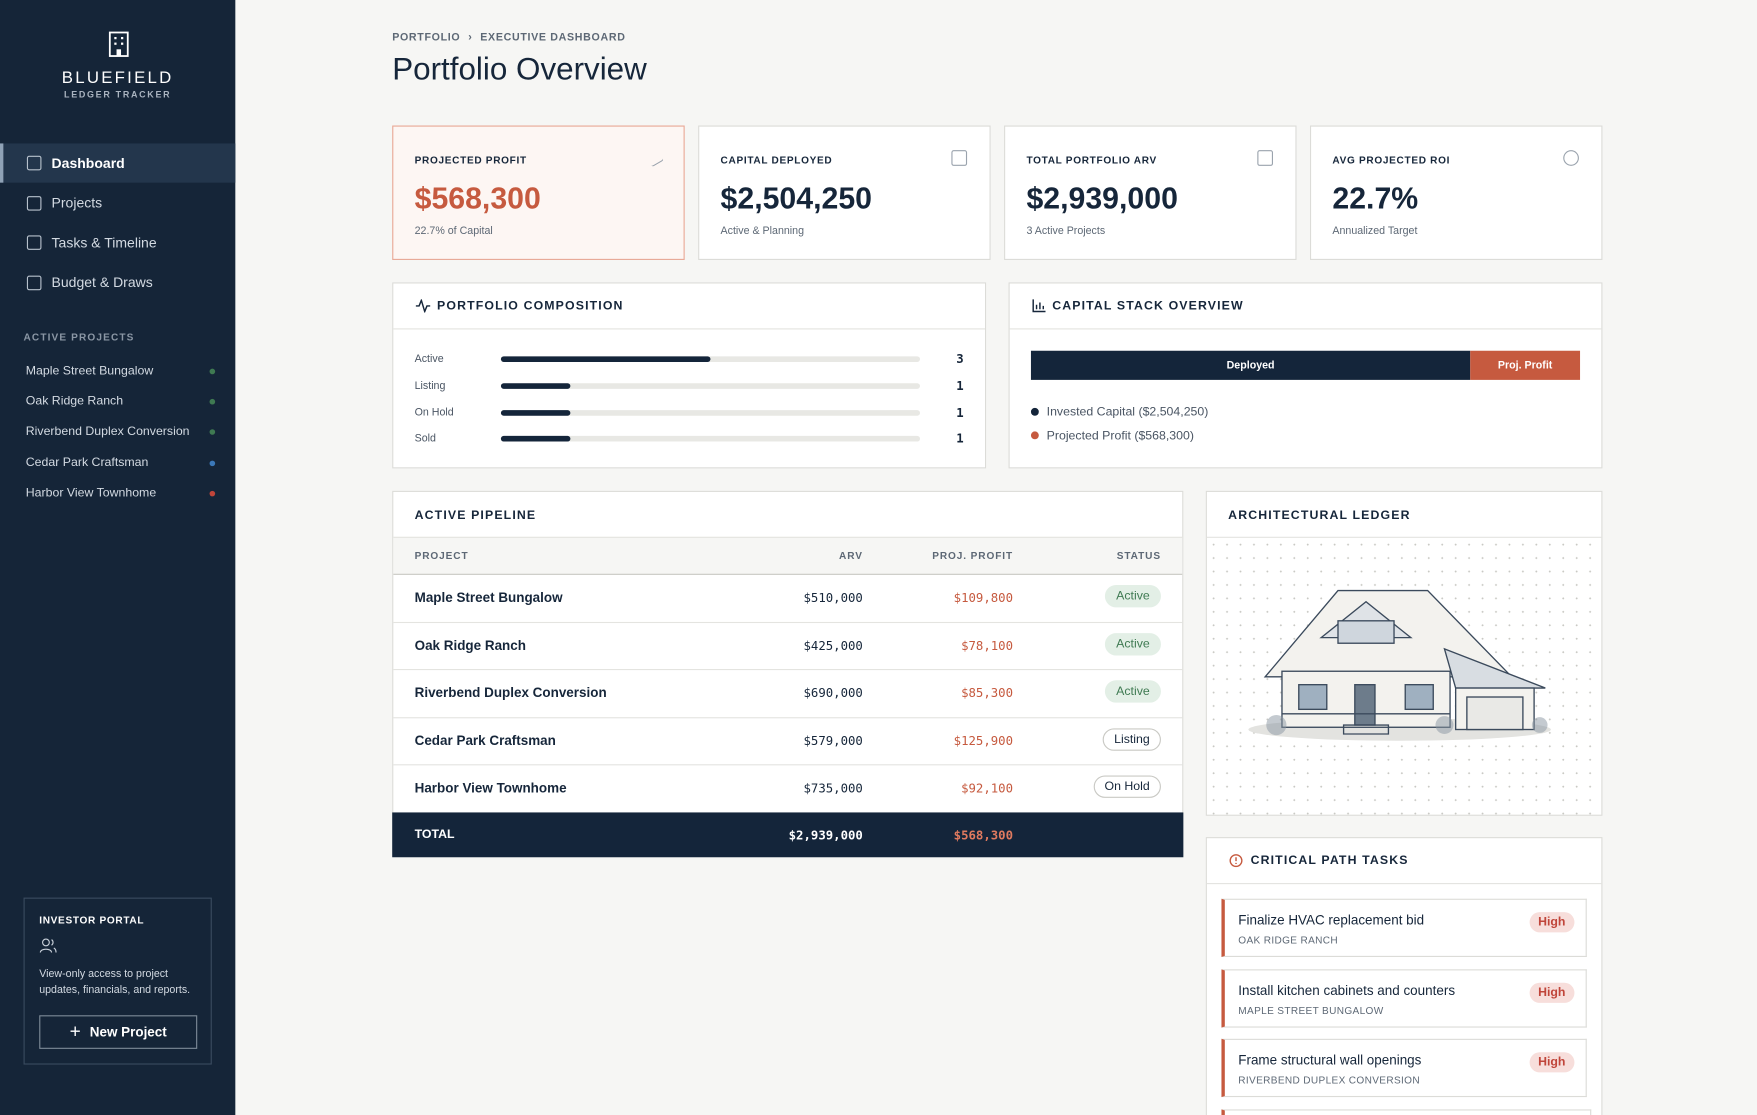 This screenshot has width=1757, height=1115. I want to click on composition-label: Listing, so click(430, 385).